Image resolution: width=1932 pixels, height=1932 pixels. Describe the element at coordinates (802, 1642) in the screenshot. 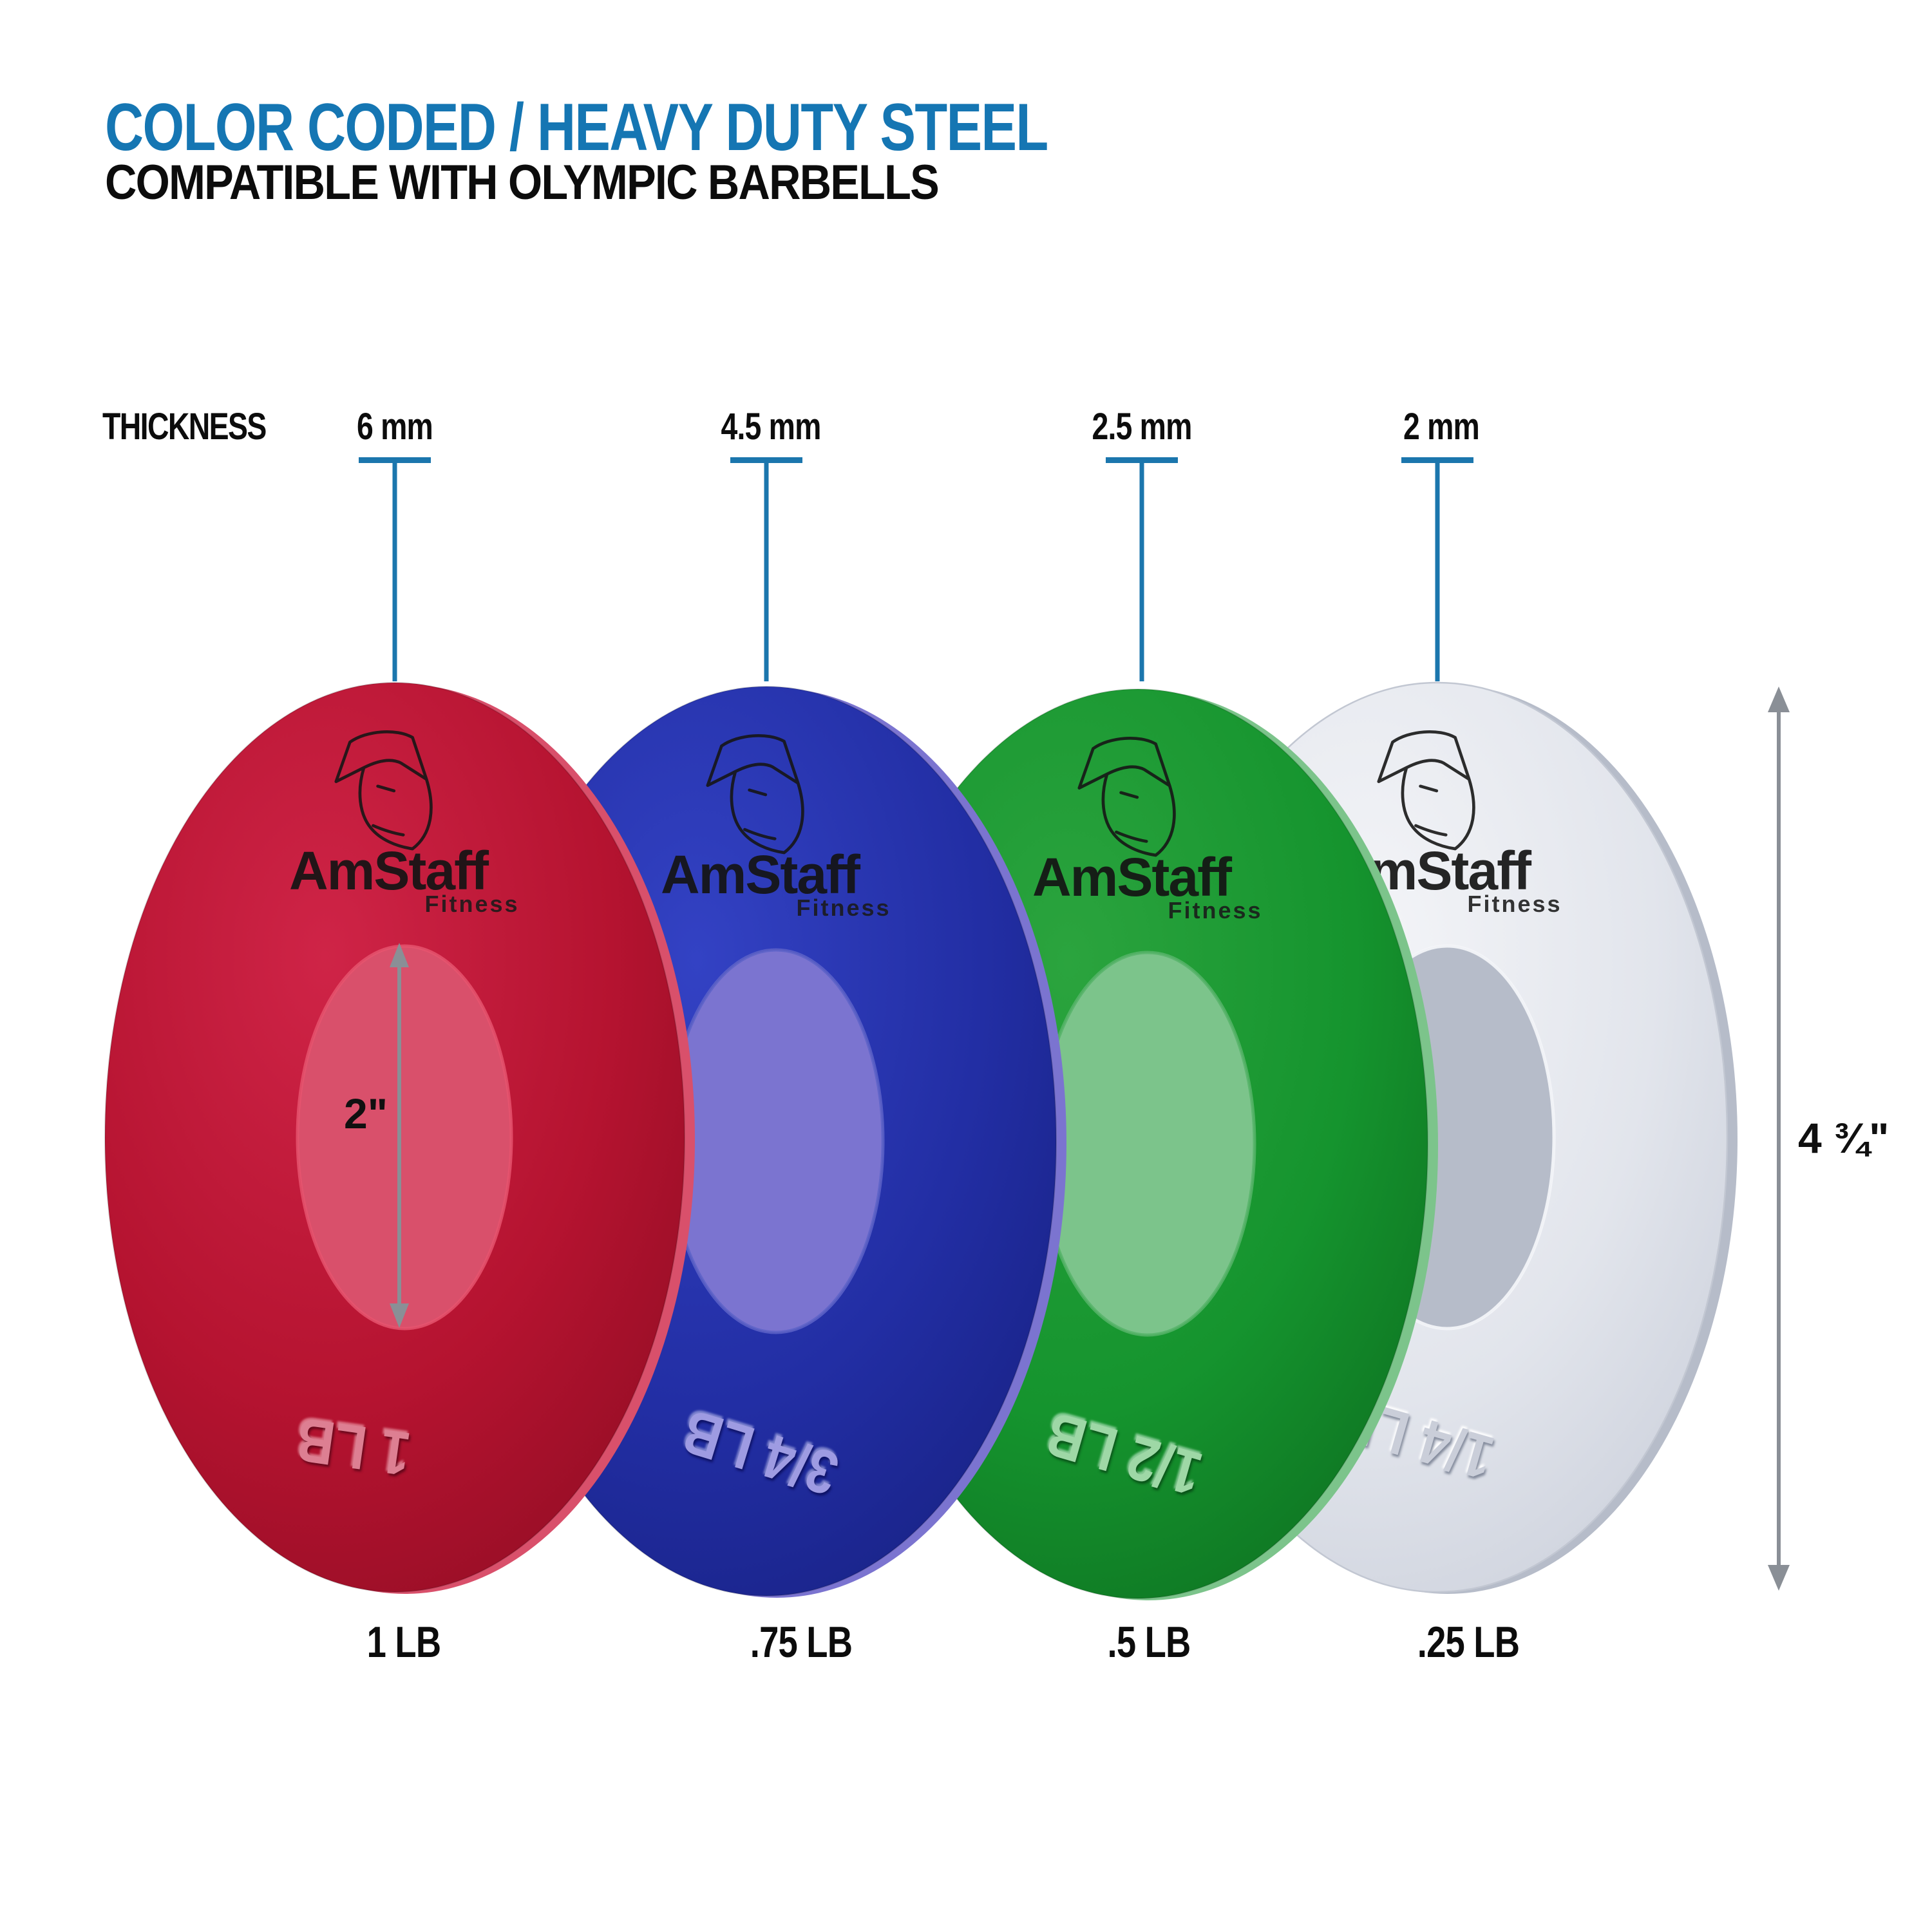

I see `weight-label-blue: .75 LB` at that location.